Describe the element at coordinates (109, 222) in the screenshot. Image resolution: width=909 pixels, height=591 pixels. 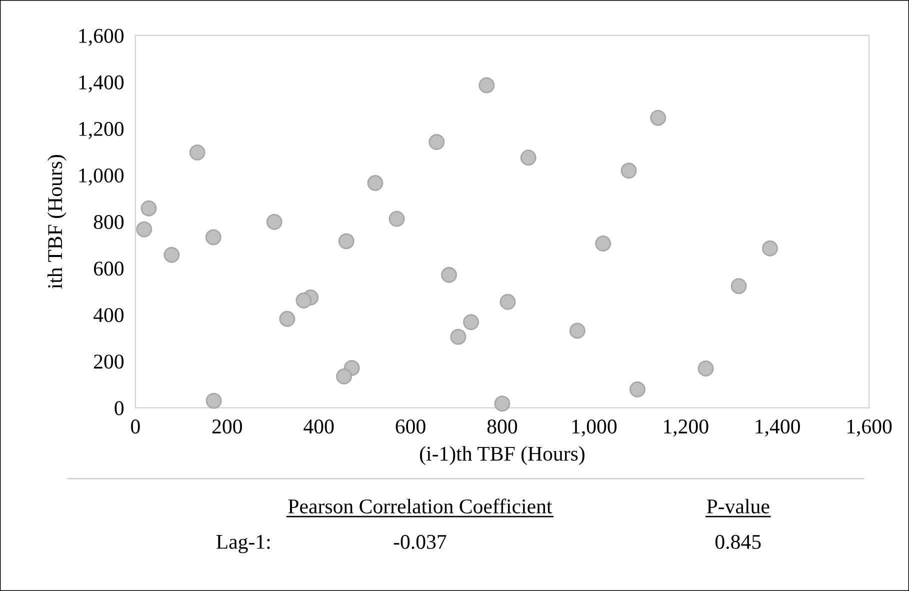
I see `y-tick-label: 800` at that location.